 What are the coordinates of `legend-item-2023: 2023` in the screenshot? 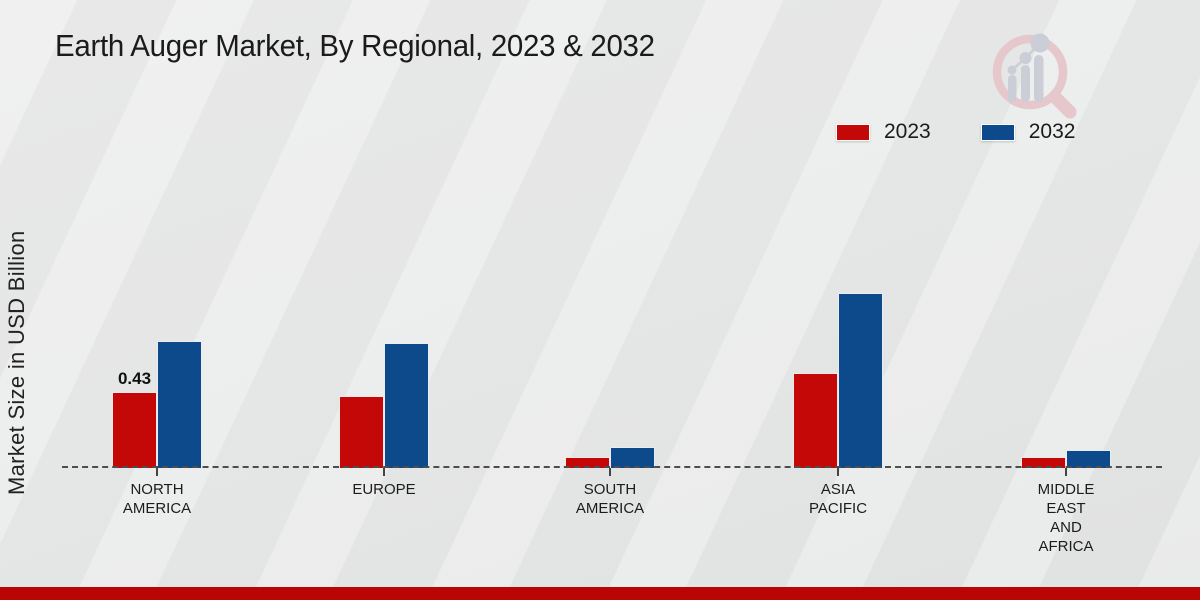 It's located at (883, 132).